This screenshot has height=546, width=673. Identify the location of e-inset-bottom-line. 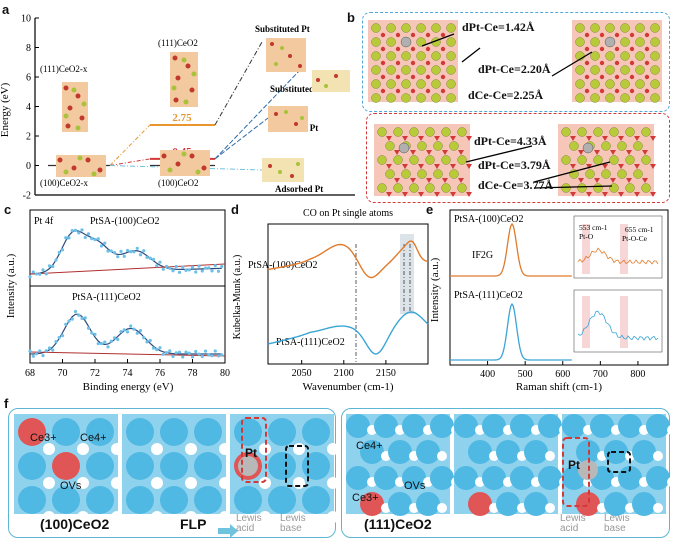
(618, 325).